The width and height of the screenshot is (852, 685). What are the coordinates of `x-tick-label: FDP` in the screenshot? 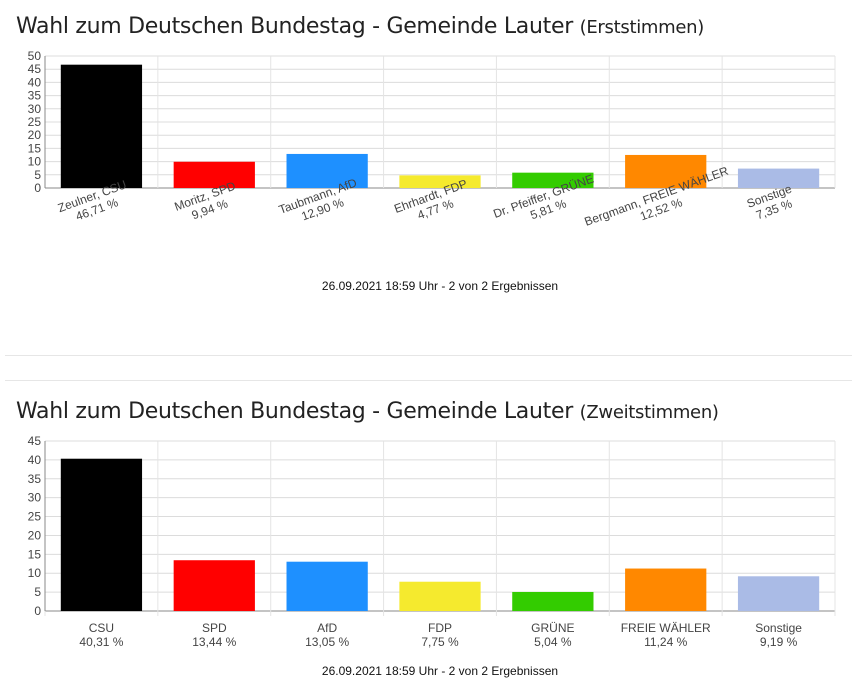 It's located at (440, 628).